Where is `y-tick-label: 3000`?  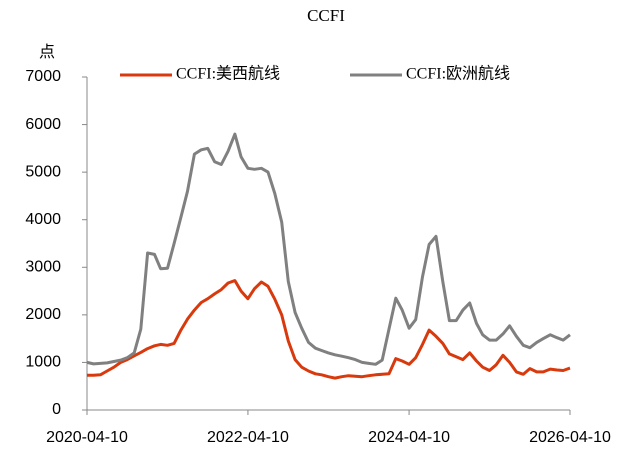
y-tick-label: 3000 is located at coordinates (43, 267).